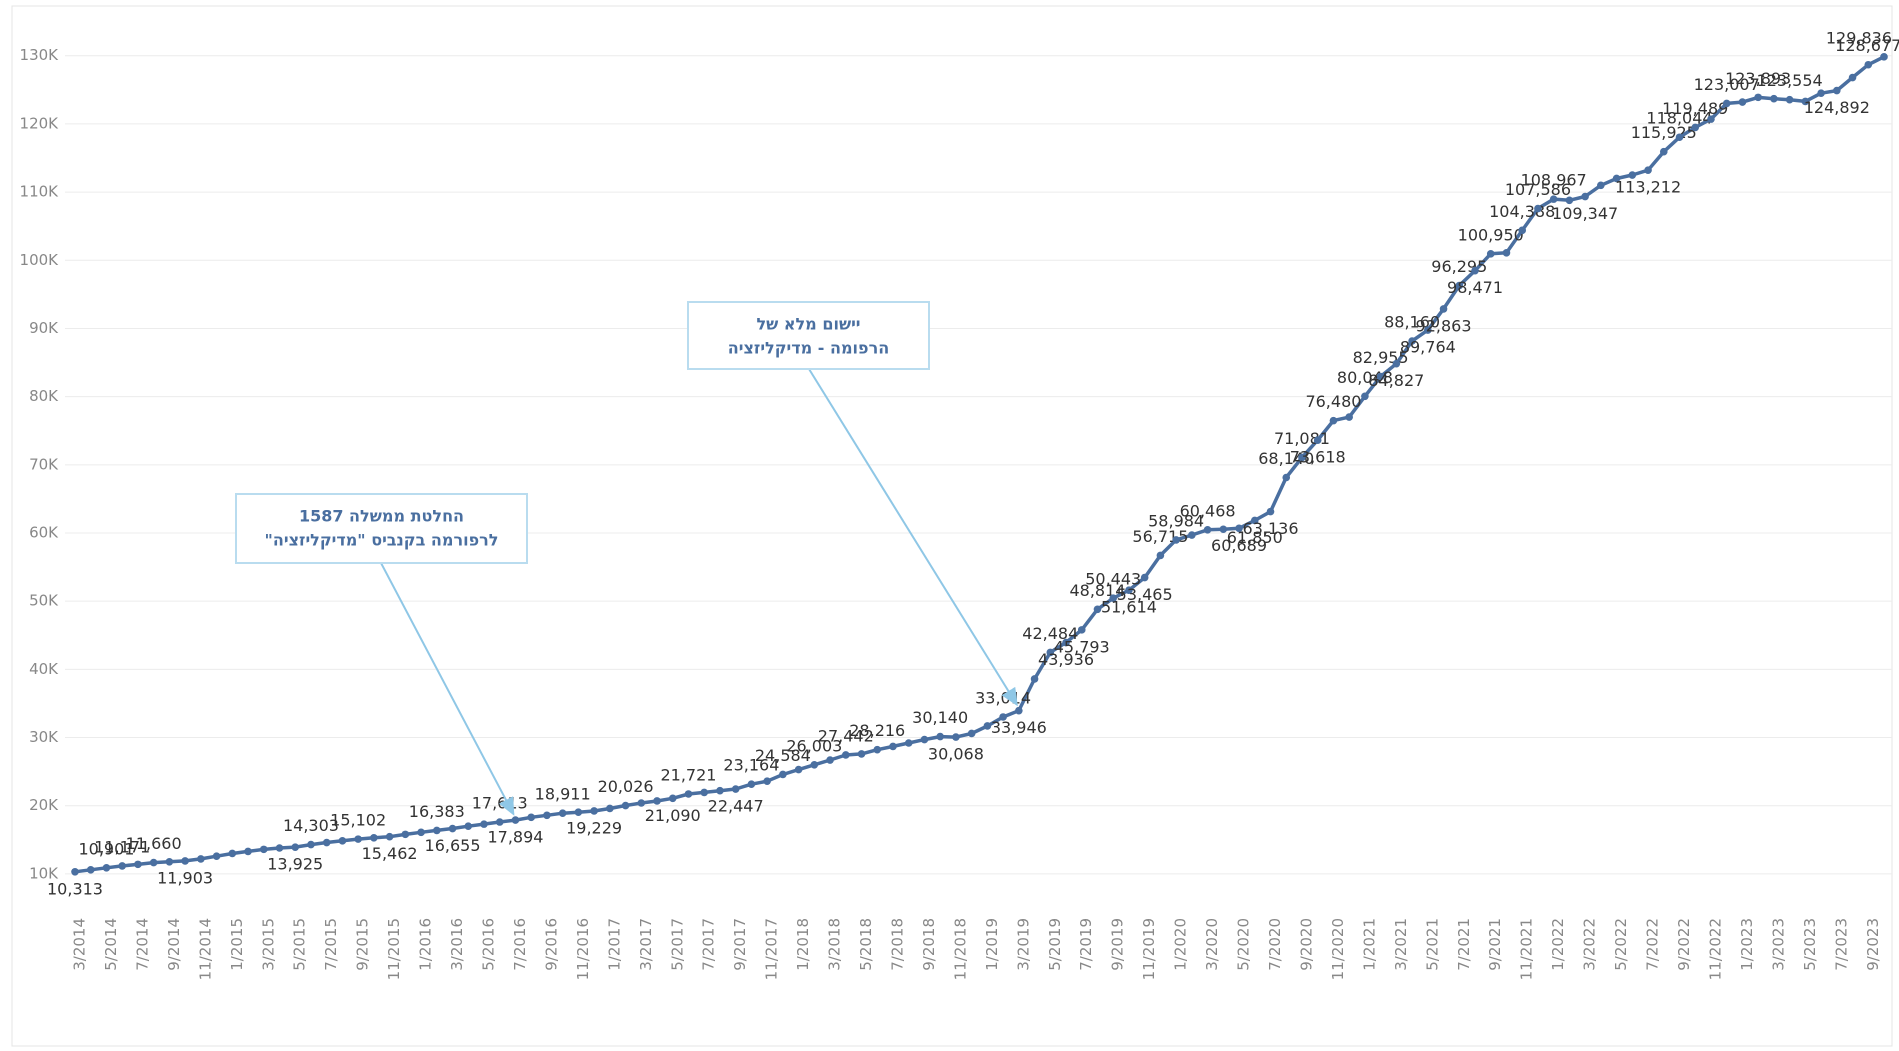 Image resolution: width=1899 pixels, height=1051 pixels. What do you see at coordinates (808, 324) in the screenshot?
I see `annotation-text: יישום מלא של` at bounding box center [808, 324].